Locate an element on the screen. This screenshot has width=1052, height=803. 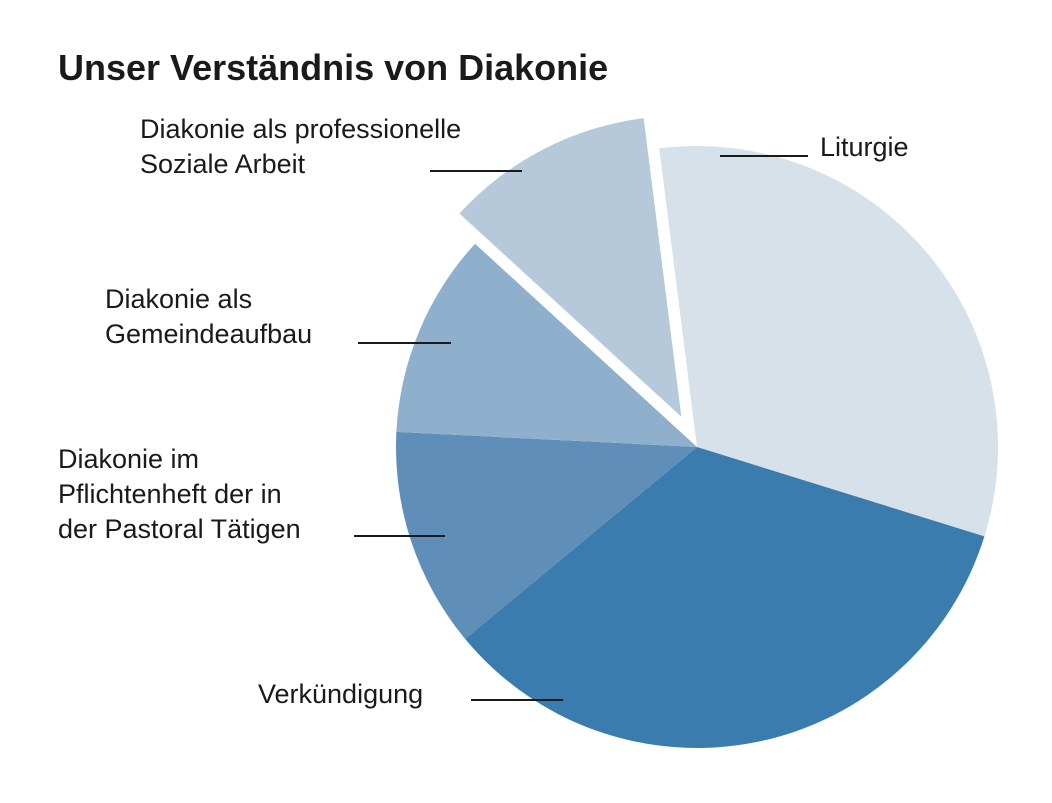
slice-label-group-verkuendigung: Verkündigung is located at coordinates (410, 694).